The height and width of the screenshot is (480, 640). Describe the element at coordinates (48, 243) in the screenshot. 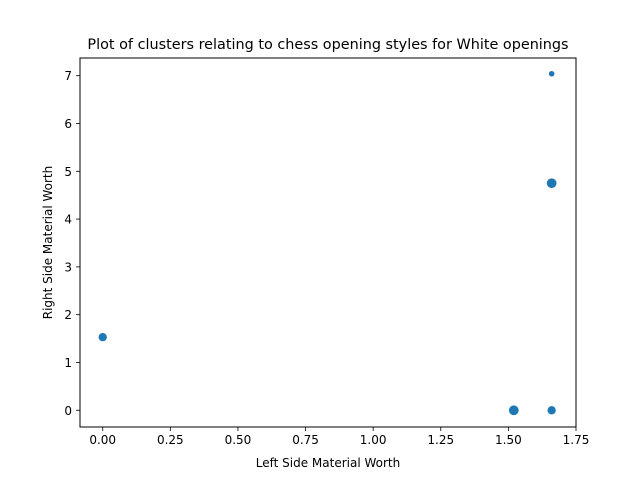

I see `y-axis-label: Right Side Material Worth` at that location.